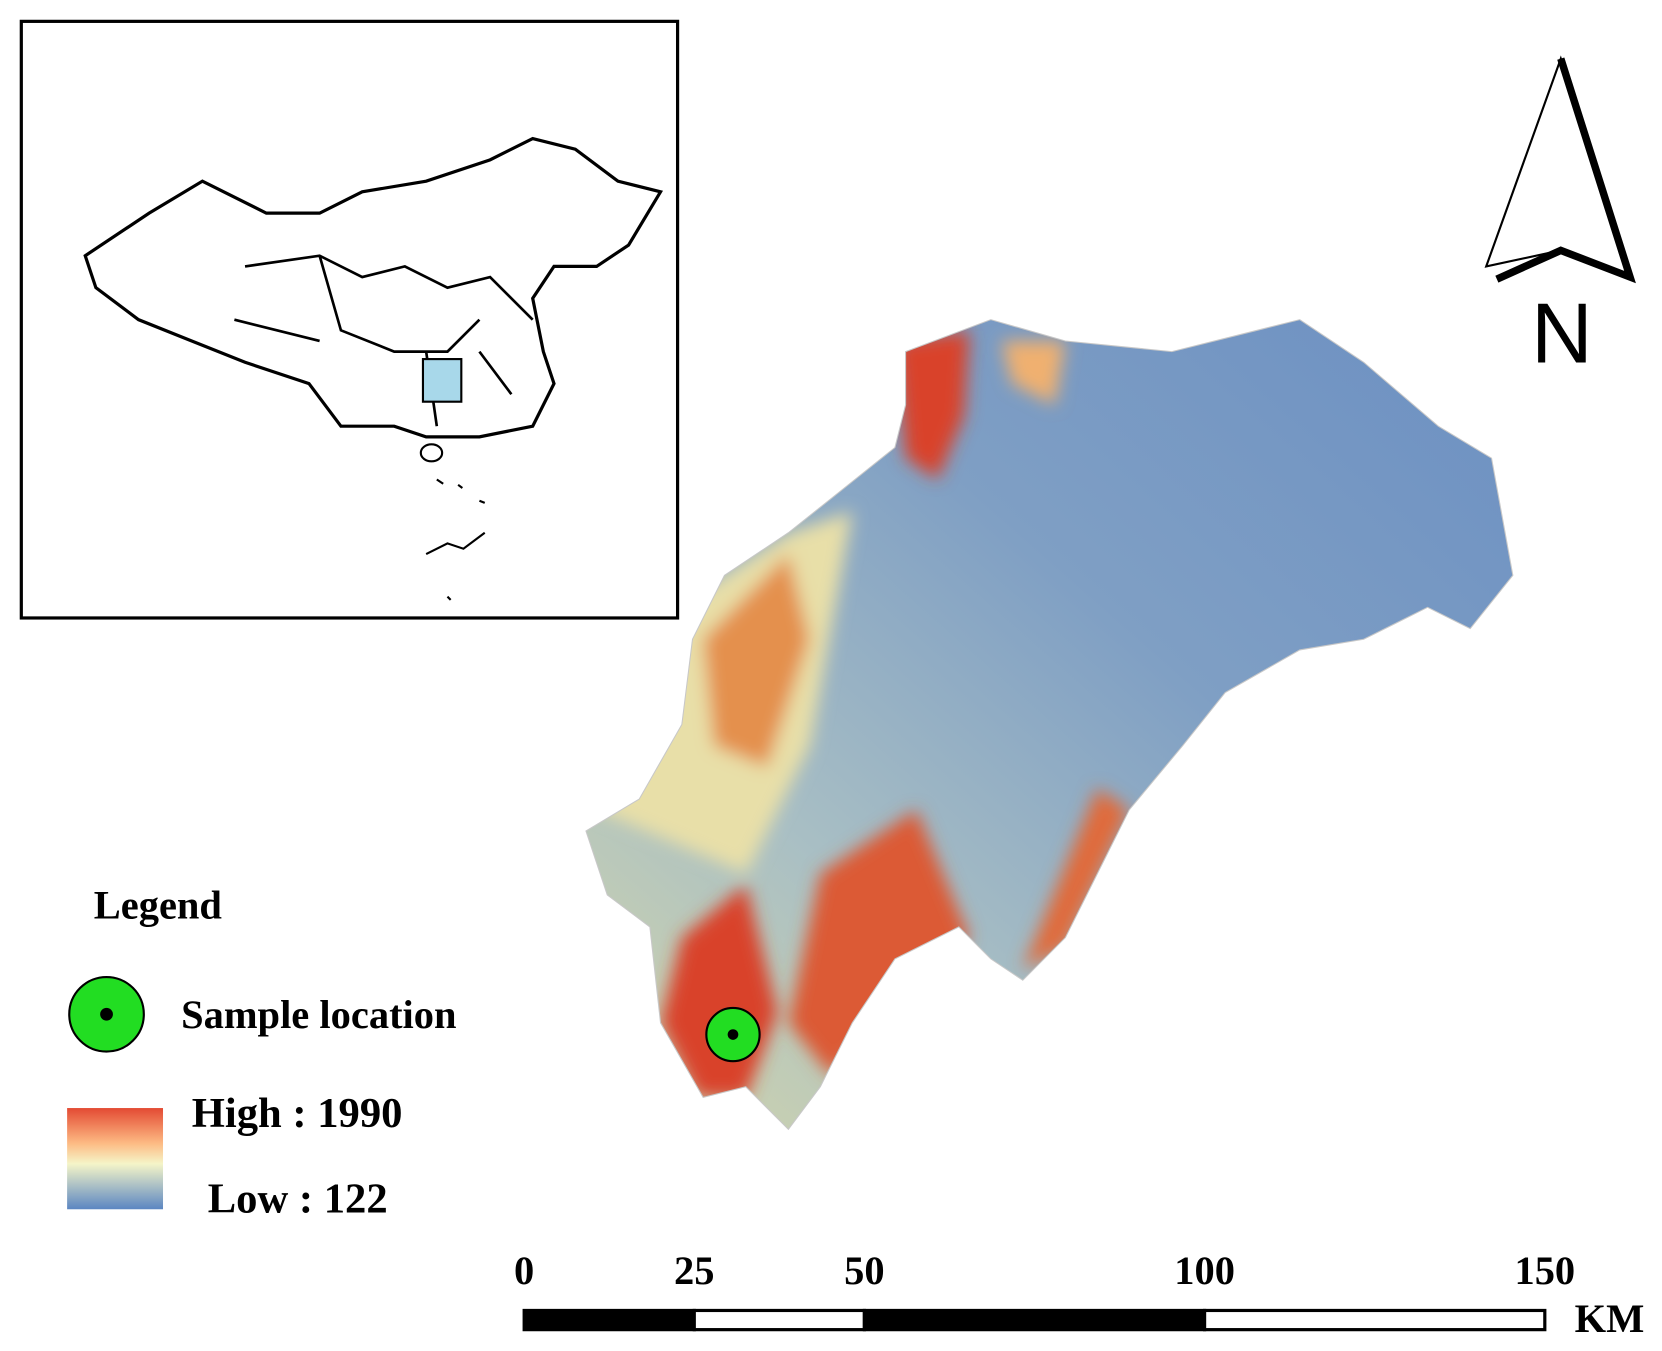  Describe the element at coordinates (1562, 333) in the screenshot. I see `north-label: N` at that location.